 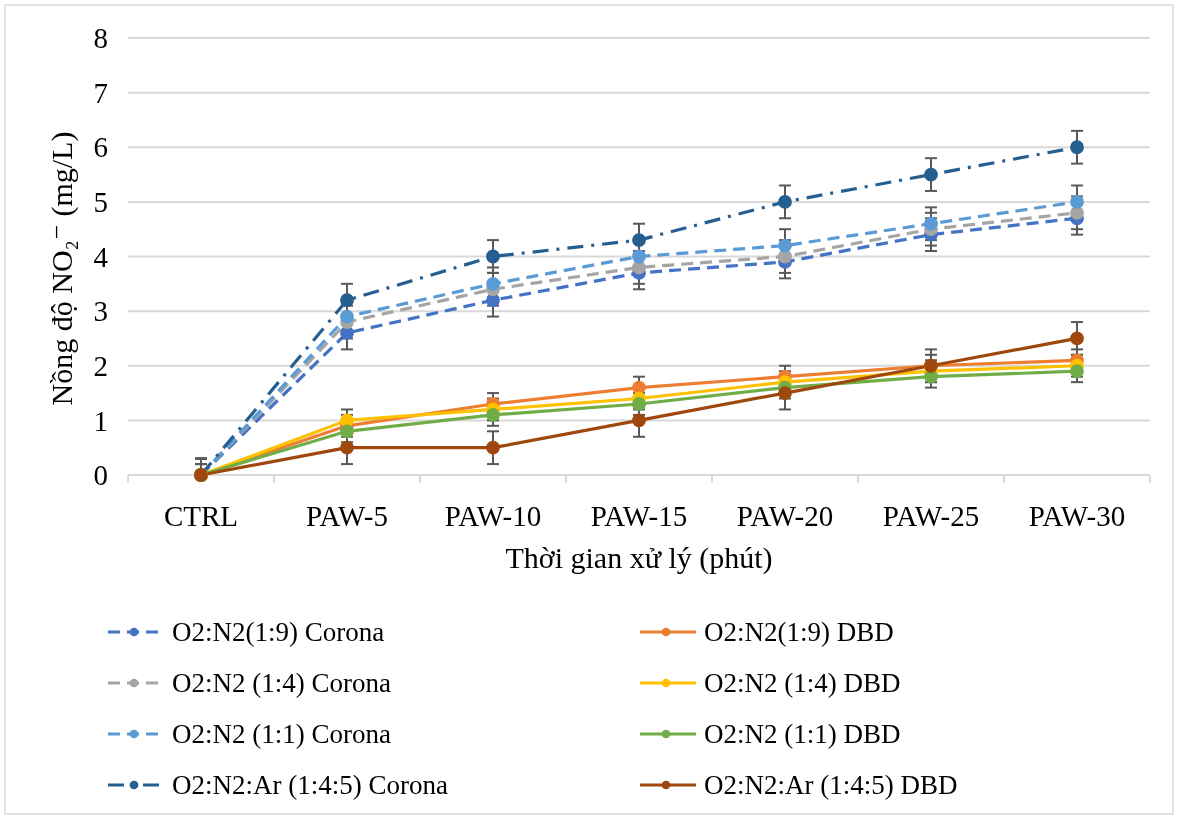 I want to click on y-tick-label: 0, so click(x=100, y=475).